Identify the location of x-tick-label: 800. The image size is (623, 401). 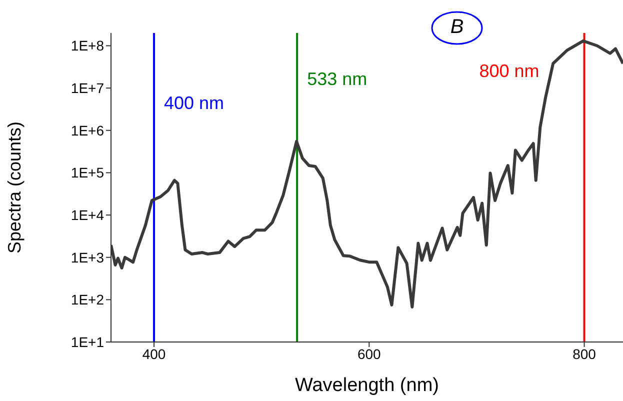
(584, 354).